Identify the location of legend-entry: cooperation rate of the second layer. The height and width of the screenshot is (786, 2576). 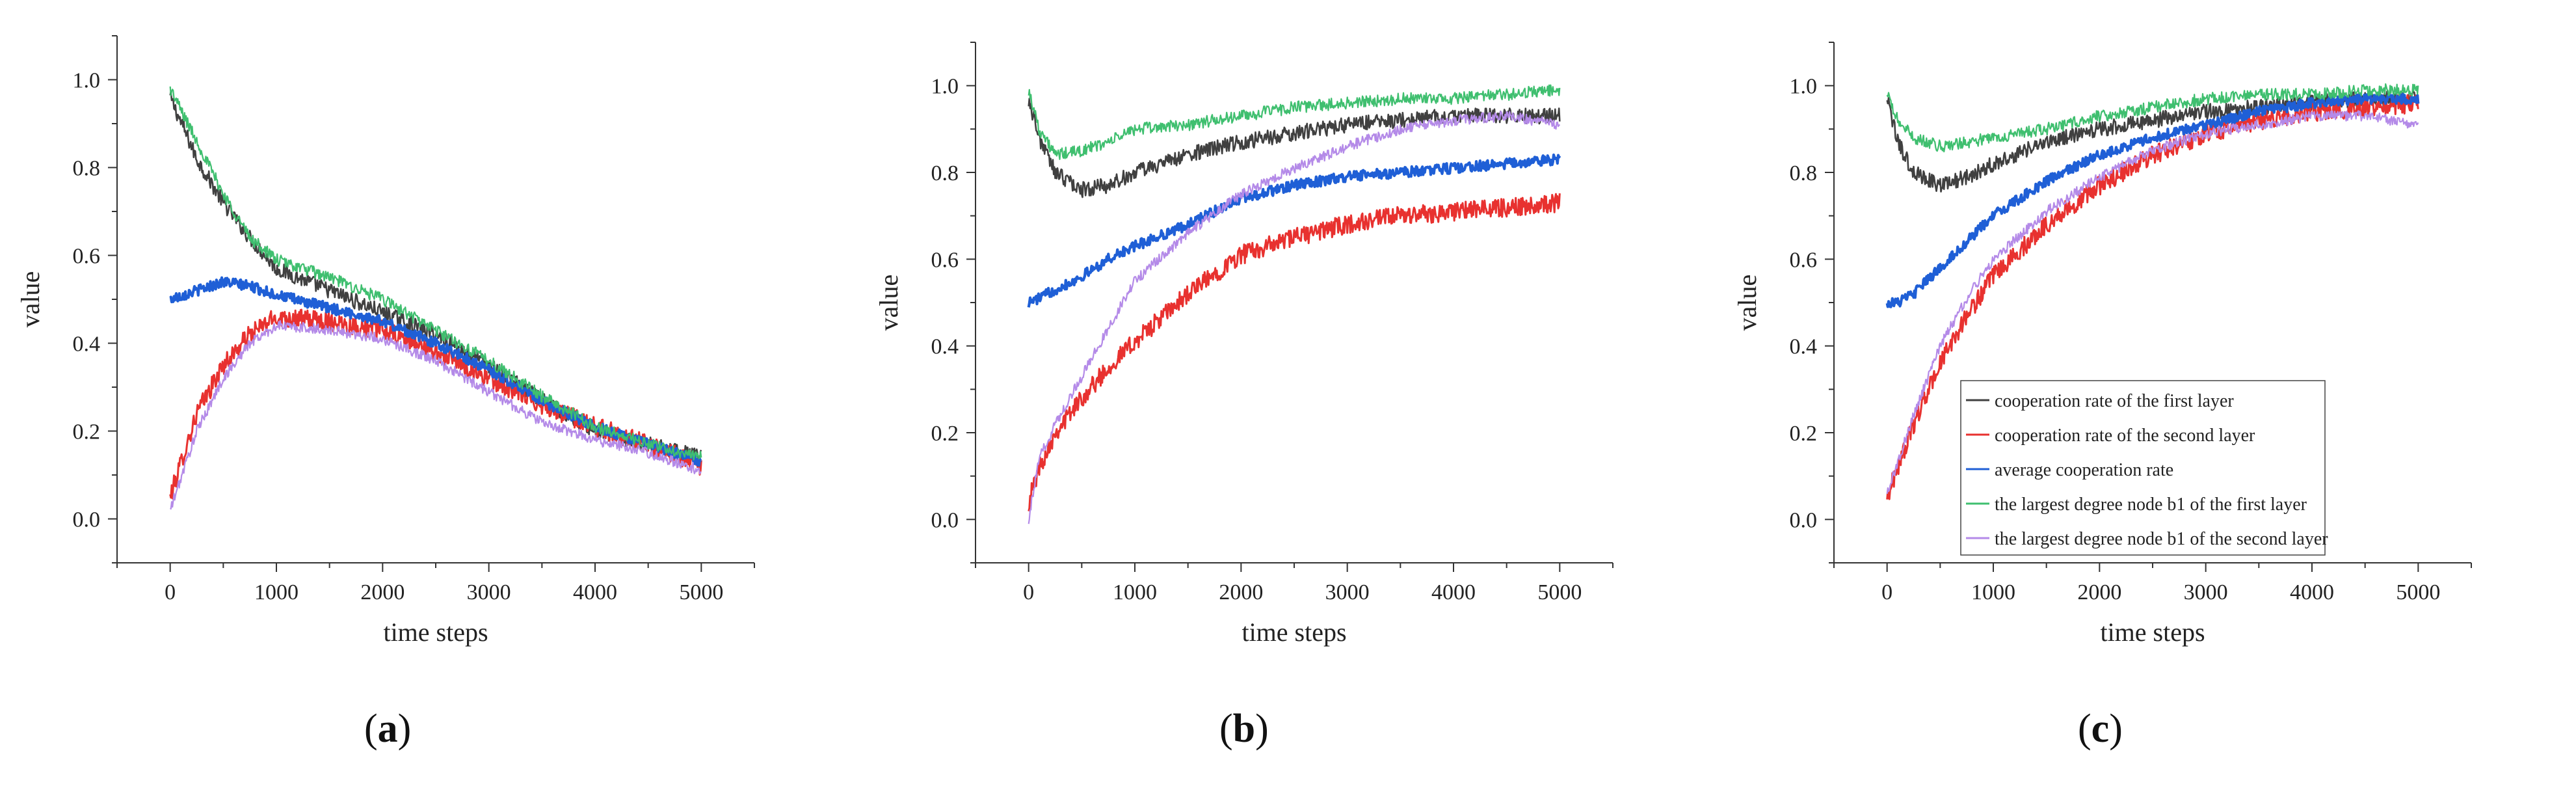
(2125, 436).